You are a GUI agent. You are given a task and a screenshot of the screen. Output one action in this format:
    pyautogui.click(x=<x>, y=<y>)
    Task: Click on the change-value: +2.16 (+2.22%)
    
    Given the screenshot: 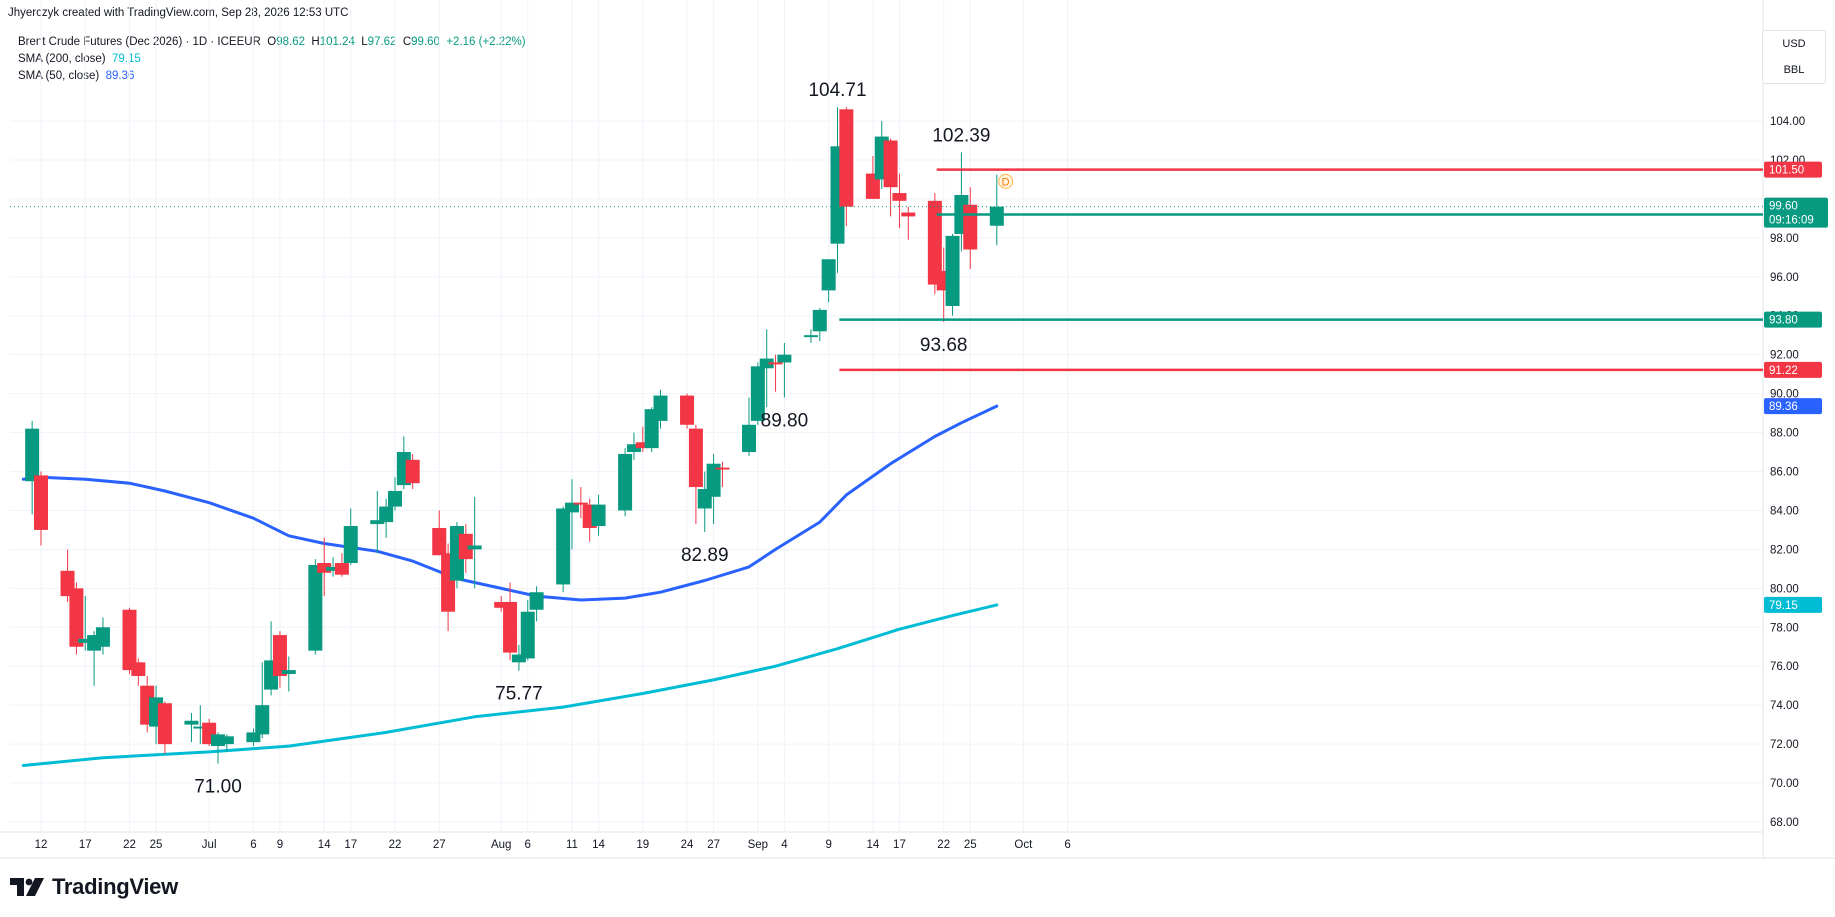 What is the action you would take?
    pyautogui.click(x=486, y=42)
    